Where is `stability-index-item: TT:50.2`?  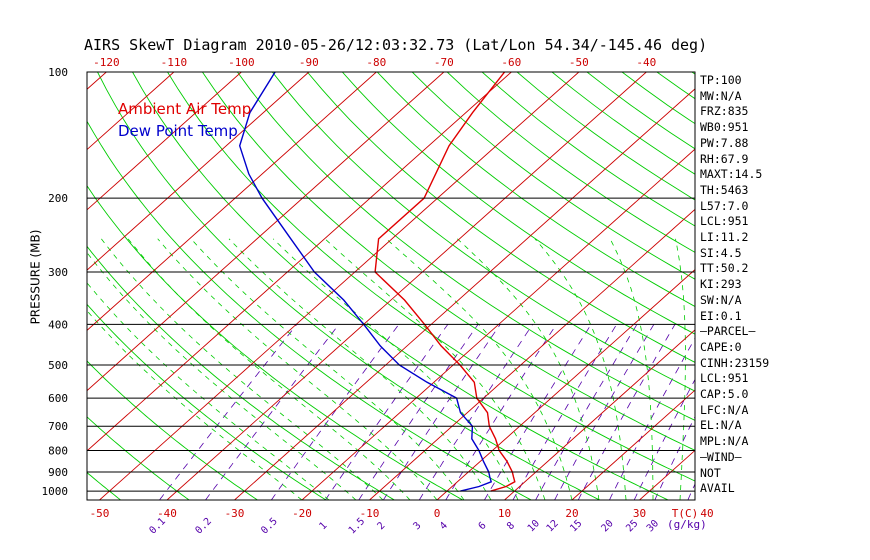 stability-index-item: TT:50.2 is located at coordinates (724, 268).